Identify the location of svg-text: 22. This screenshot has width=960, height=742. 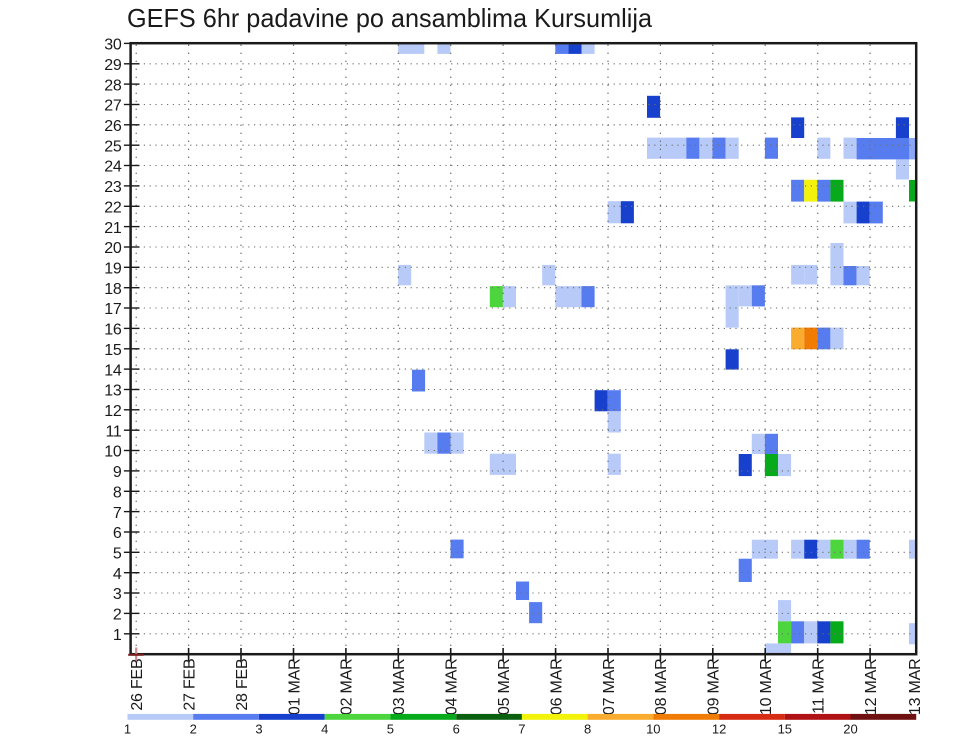
(113, 208).